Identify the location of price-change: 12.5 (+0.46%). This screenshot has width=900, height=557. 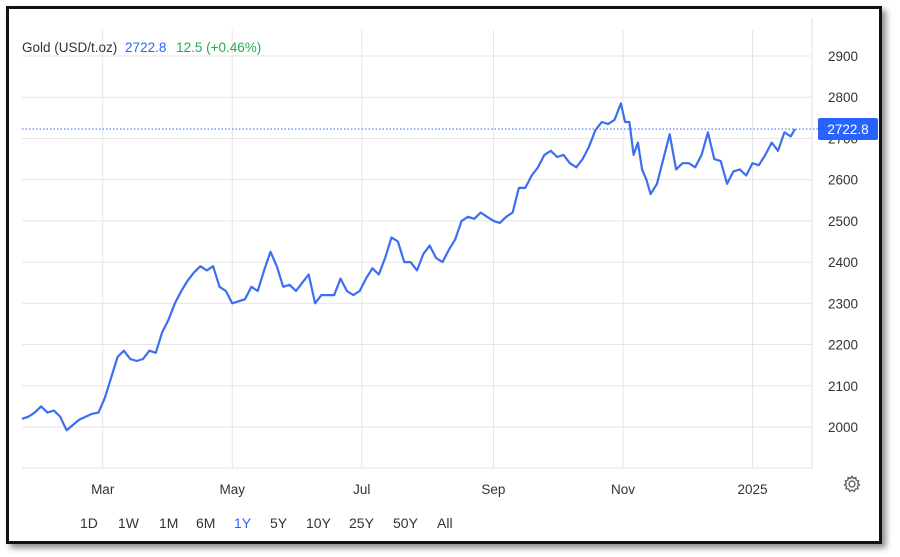
(219, 47).